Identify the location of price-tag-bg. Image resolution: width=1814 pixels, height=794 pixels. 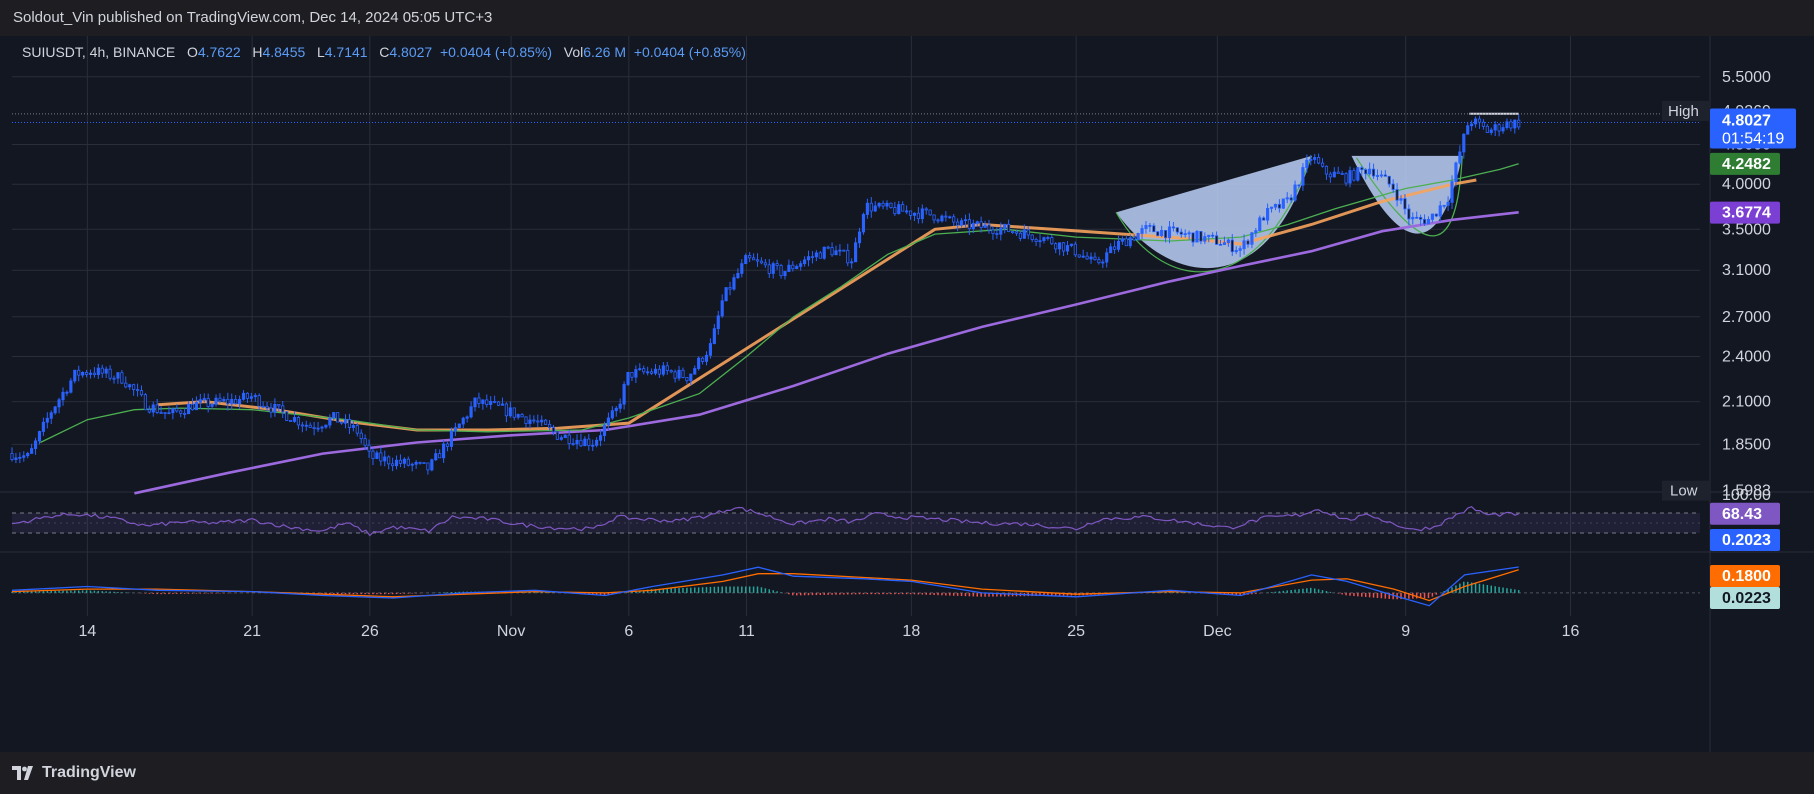
(1753, 128).